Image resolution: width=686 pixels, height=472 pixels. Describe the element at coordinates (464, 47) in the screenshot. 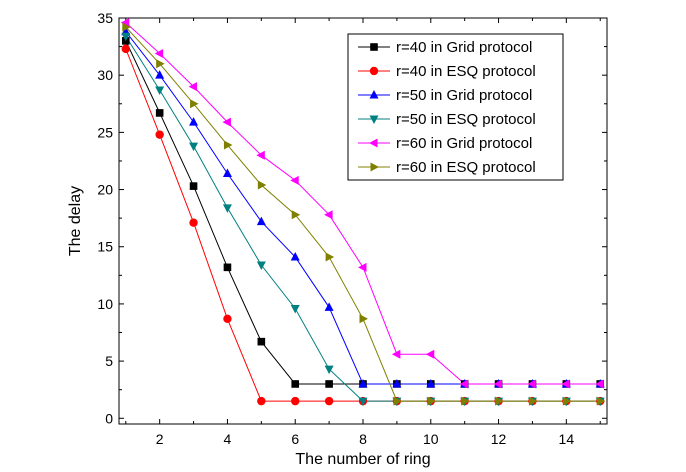

I see `legend-label: r=40 in Grid protocol` at that location.